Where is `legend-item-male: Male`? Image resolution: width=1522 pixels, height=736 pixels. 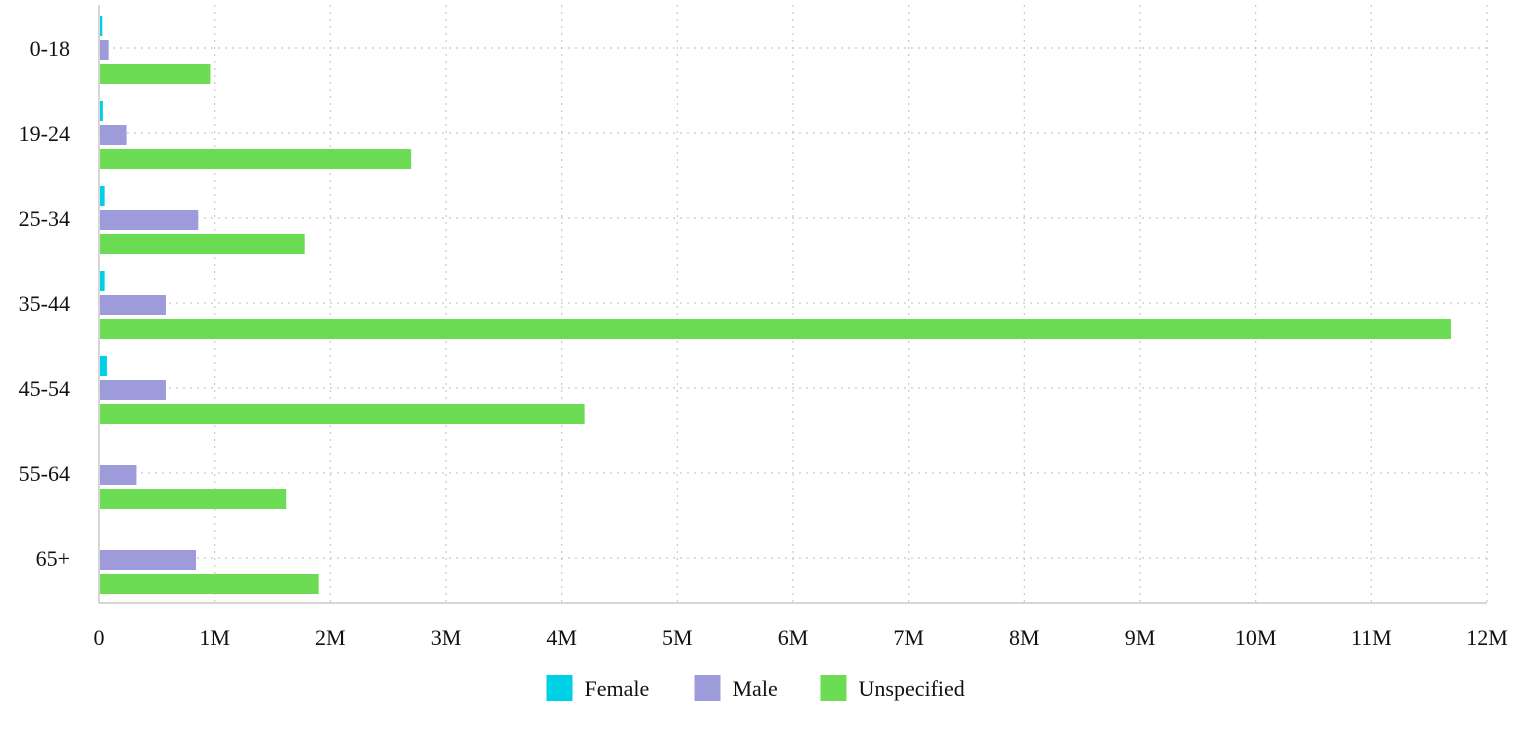 legend-item-male: Male is located at coordinates (736, 688).